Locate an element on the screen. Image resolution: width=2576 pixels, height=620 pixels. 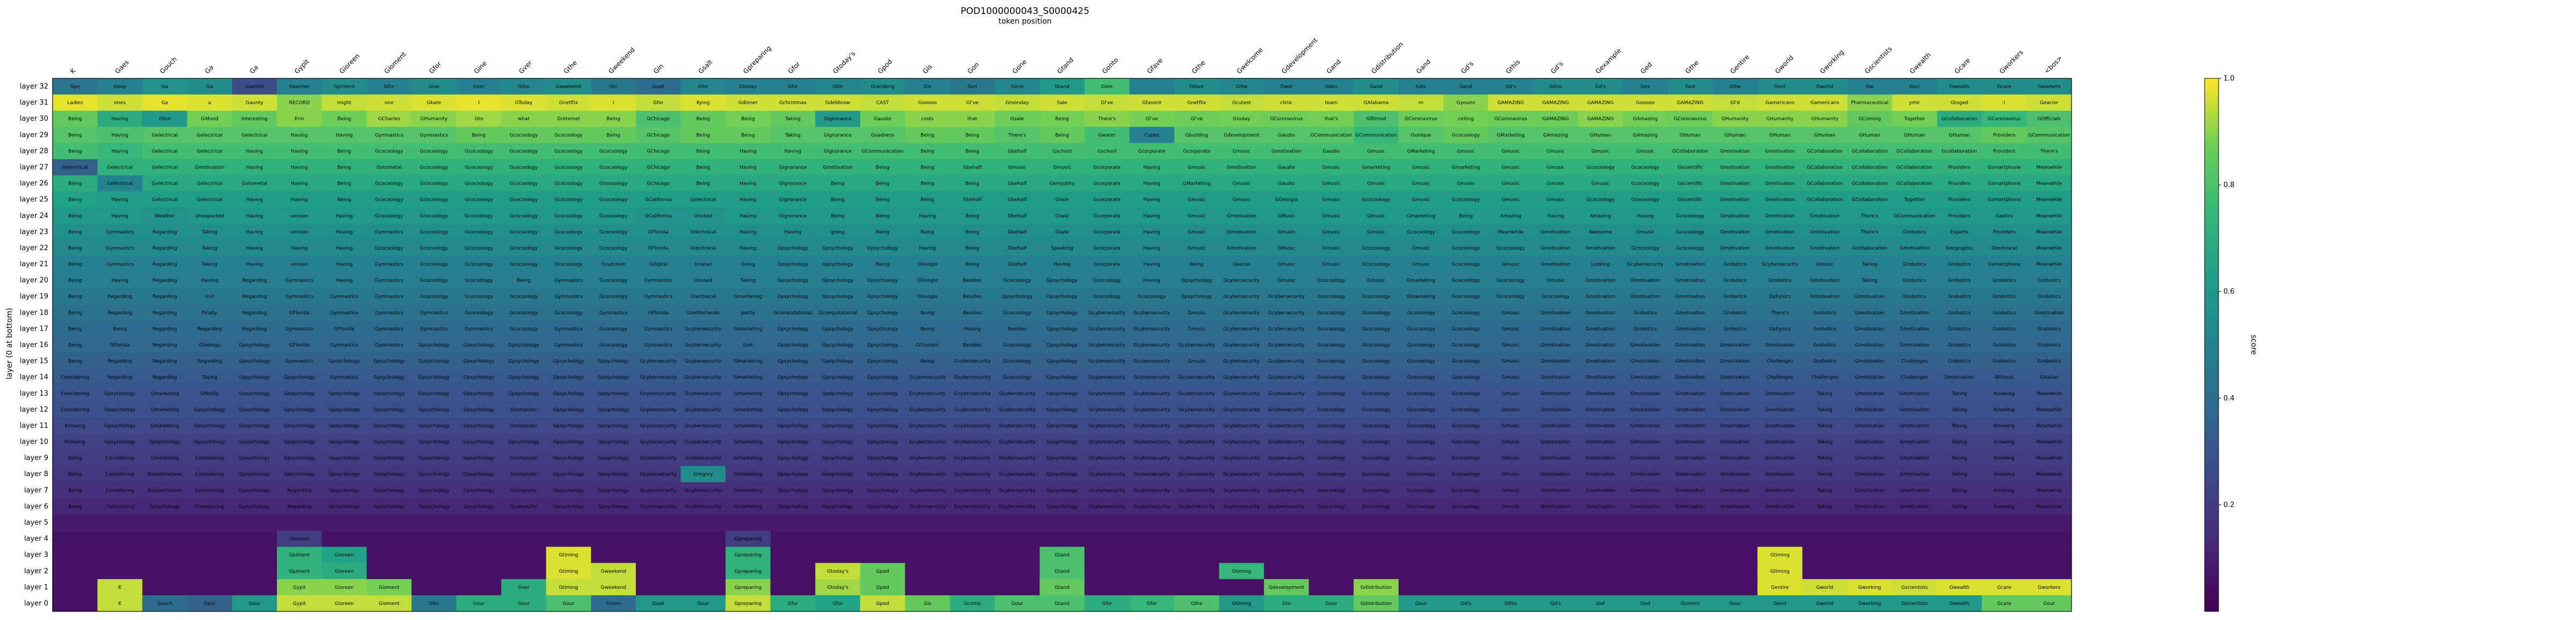
x-tick-label: Gthis is located at coordinates (1512, 66).